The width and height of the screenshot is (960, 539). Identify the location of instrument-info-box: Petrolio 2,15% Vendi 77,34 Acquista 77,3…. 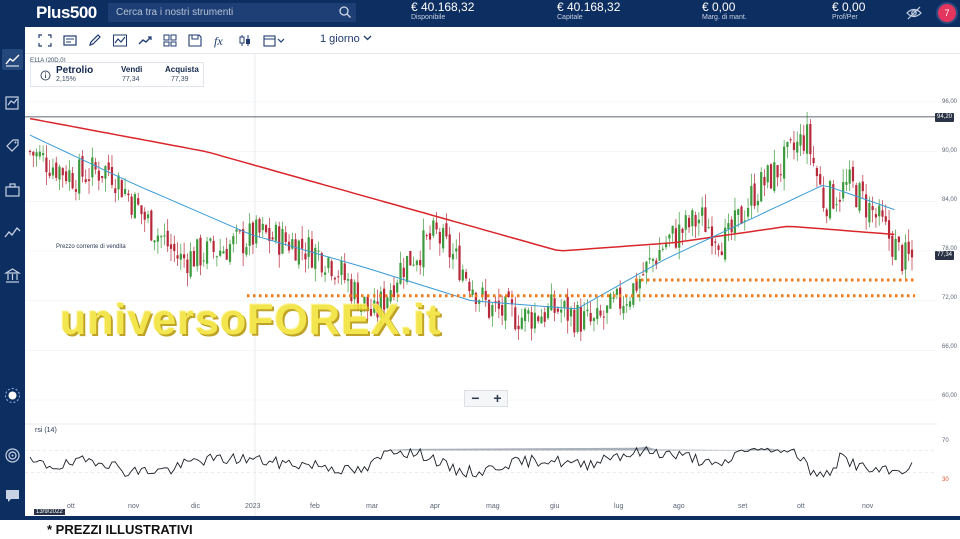
(117, 74).